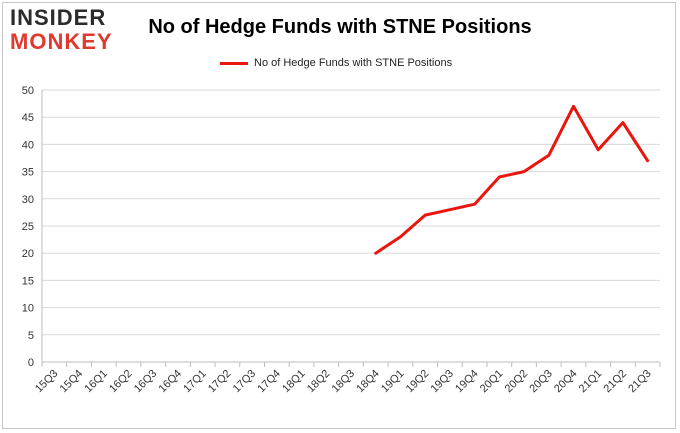 This screenshot has width=680, height=433. I want to click on y-tick-label: 40, so click(28, 145).